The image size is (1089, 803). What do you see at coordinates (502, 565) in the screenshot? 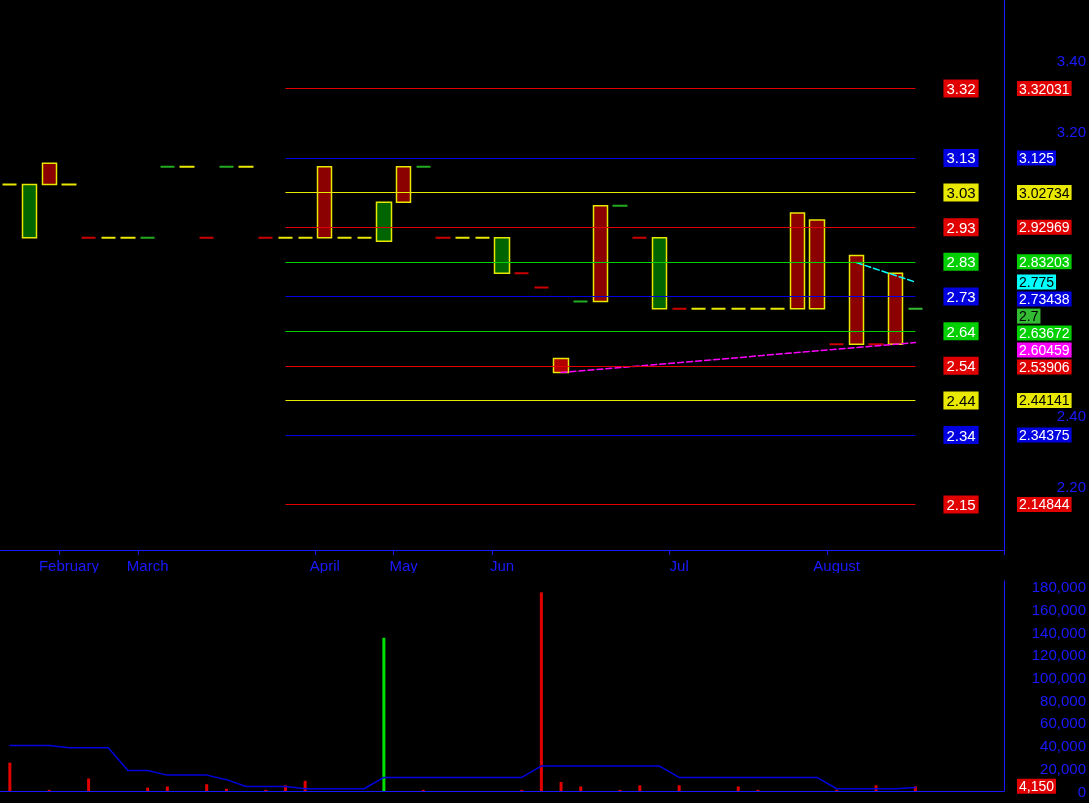
I see `x-tick-label: Jun` at bounding box center [502, 565].